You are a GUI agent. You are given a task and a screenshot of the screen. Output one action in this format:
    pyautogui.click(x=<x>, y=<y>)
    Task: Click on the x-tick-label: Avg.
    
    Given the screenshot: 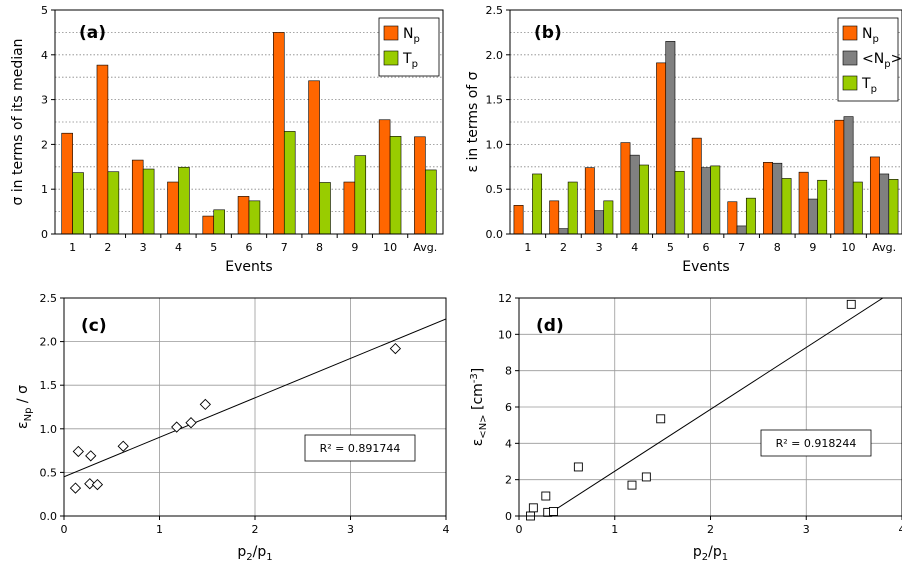 What is the action you would take?
    pyautogui.click(x=884, y=247)
    